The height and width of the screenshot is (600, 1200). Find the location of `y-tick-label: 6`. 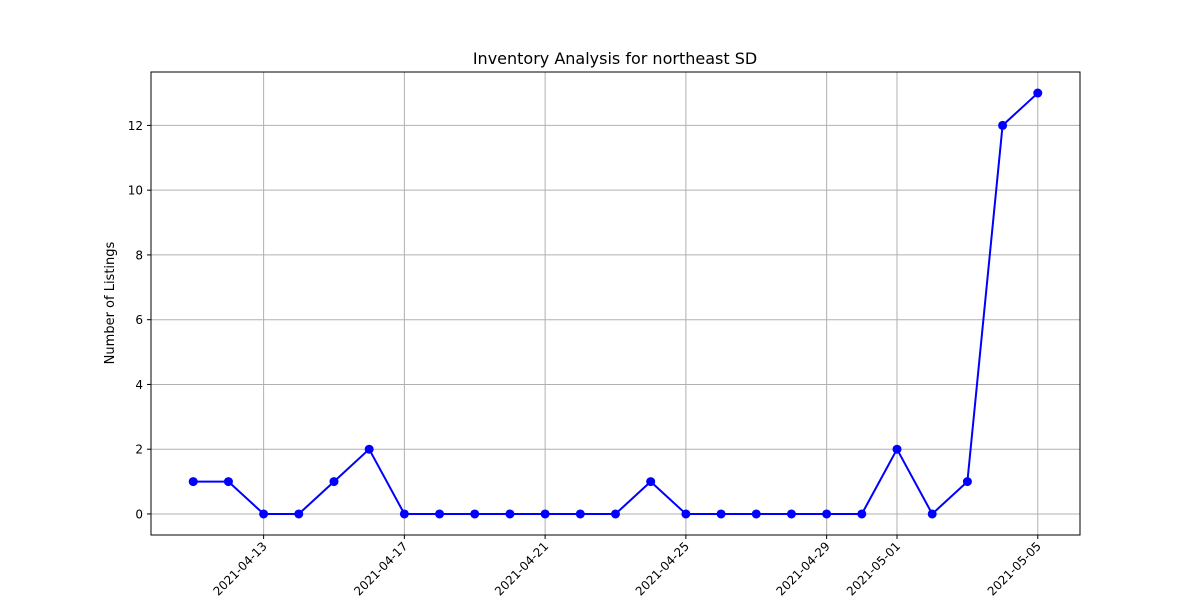

y-tick-label: 6 is located at coordinates (139, 320).